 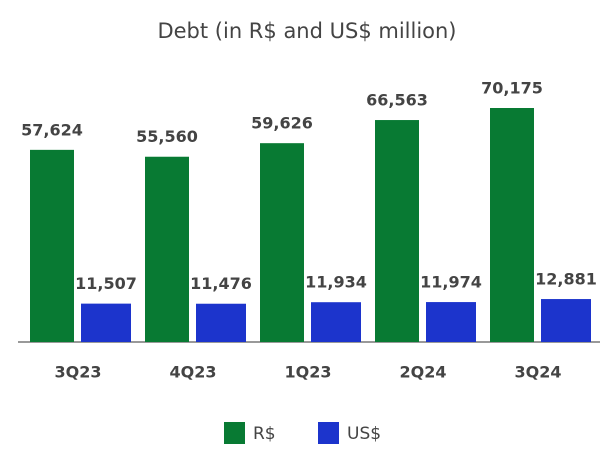 I want to click on value-label: 55,560, so click(x=167, y=136).